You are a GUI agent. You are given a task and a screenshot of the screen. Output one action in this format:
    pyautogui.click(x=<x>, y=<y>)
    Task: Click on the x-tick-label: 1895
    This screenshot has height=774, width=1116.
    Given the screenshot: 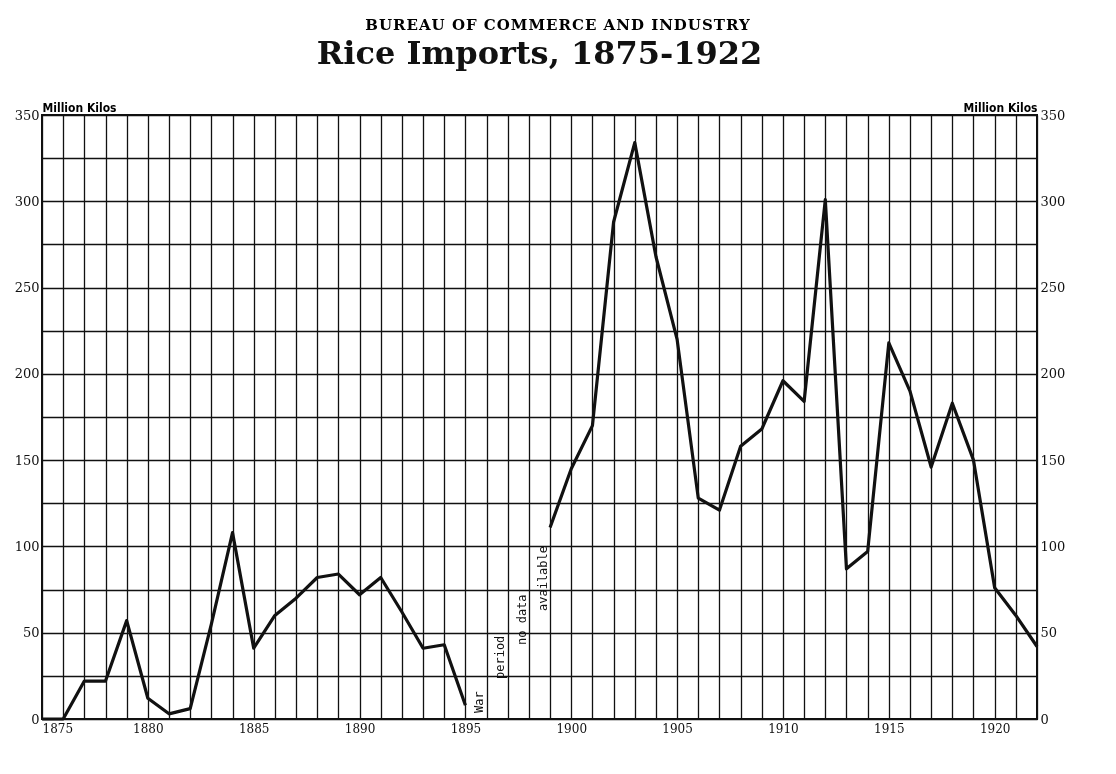 What is the action you would take?
    pyautogui.click(x=466, y=728)
    